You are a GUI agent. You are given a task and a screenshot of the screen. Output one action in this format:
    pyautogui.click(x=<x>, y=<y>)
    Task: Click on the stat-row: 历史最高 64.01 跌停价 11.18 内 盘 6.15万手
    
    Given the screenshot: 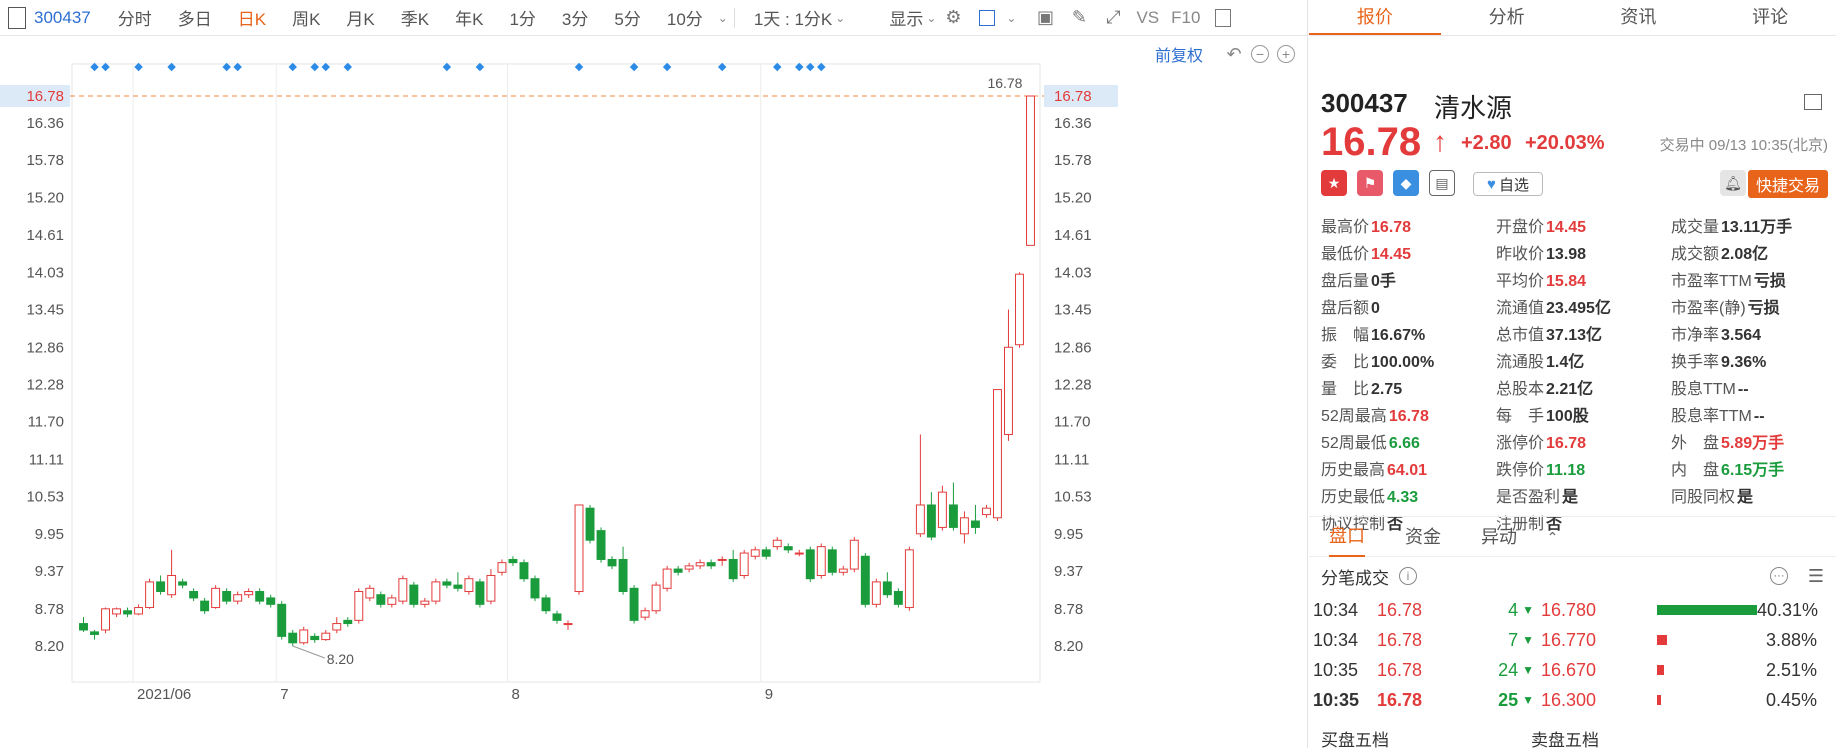 What is the action you would take?
    pyautogui.click(x=1572, y=467)
    